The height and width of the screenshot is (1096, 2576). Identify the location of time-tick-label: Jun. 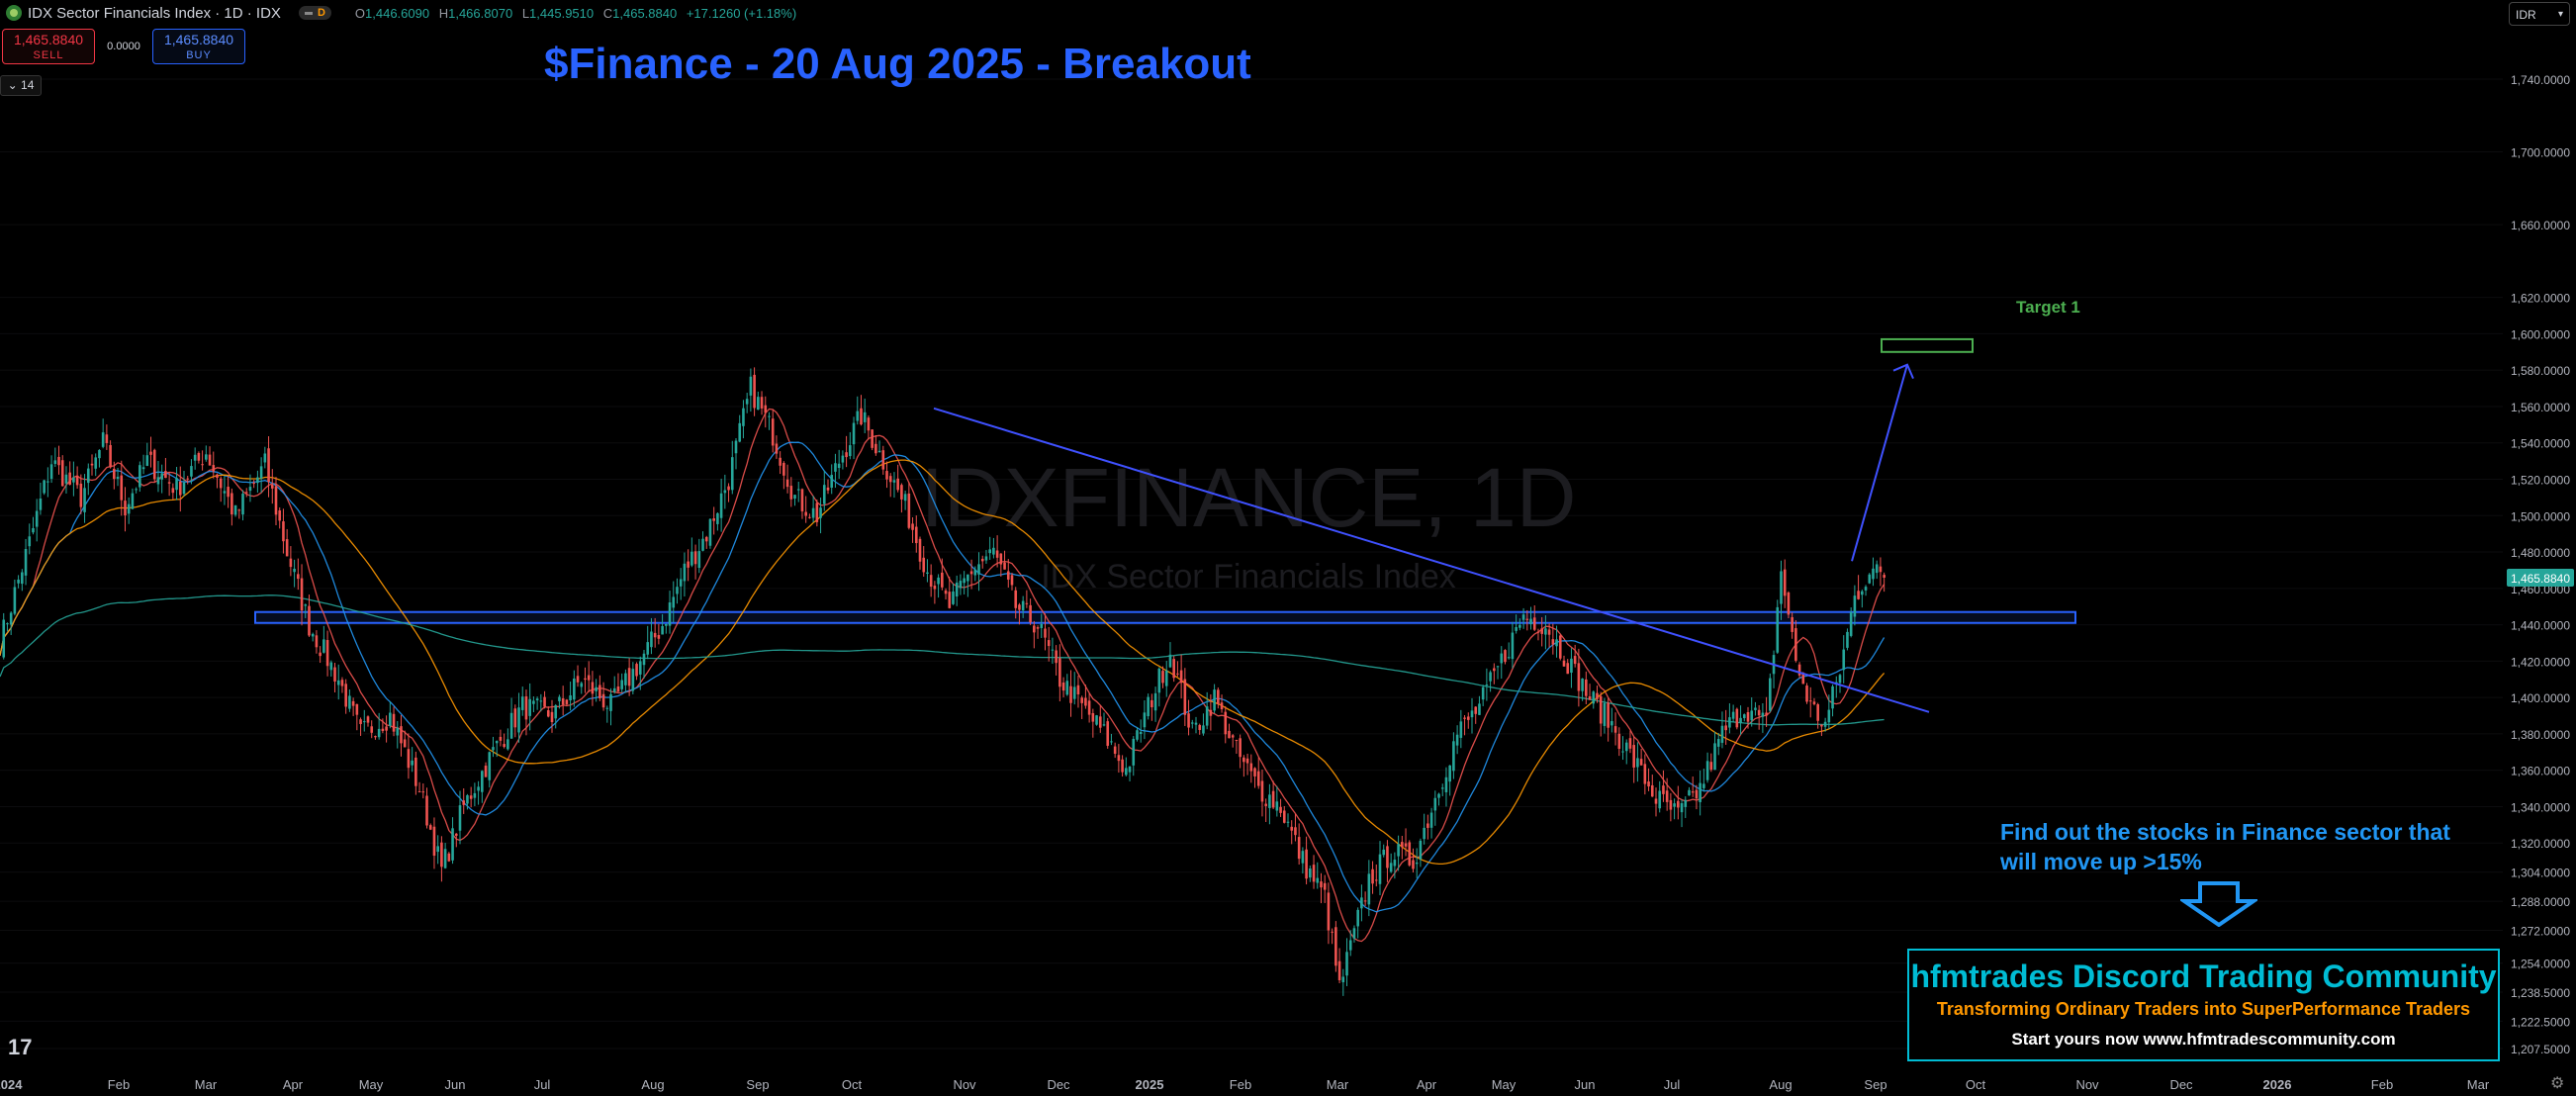
(1585, 1084).